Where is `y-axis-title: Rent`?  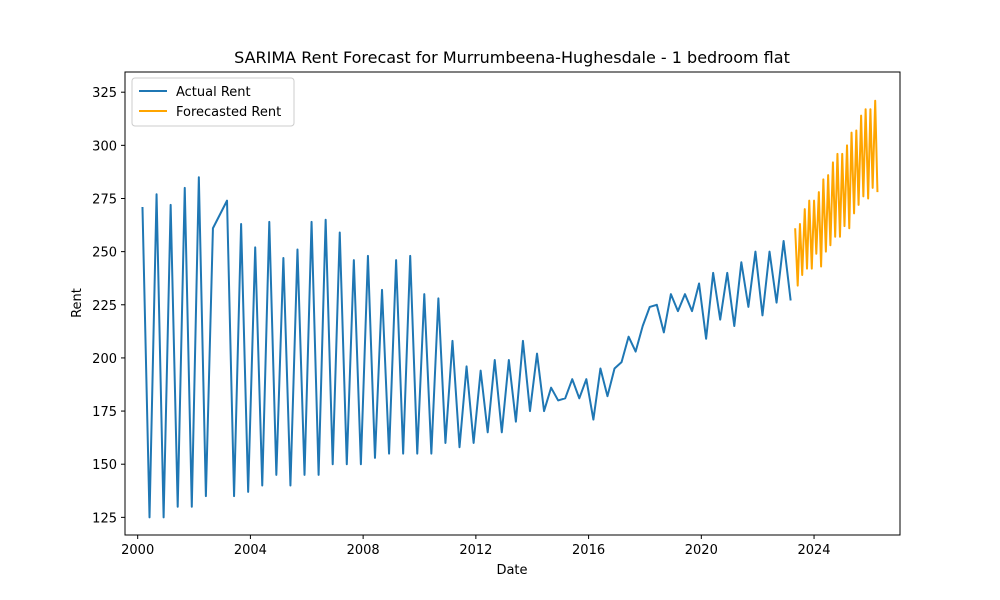 y-axis-title: Rent is located at coordinates (77, 303).